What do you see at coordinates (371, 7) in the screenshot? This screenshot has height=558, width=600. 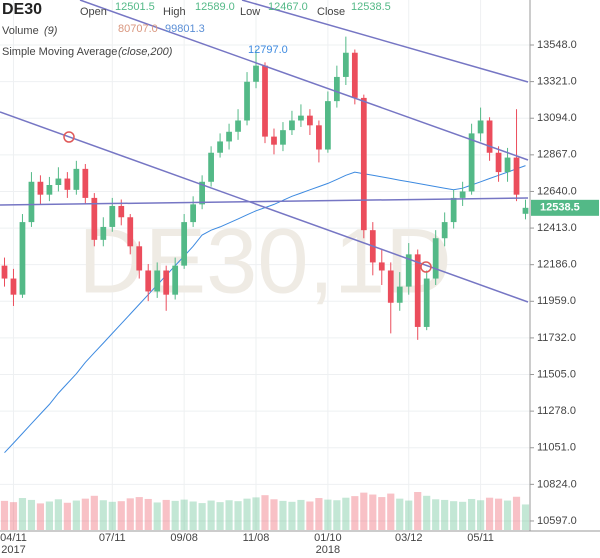 I see `legend-value: 12538.5` at bounding box center [371, 7].